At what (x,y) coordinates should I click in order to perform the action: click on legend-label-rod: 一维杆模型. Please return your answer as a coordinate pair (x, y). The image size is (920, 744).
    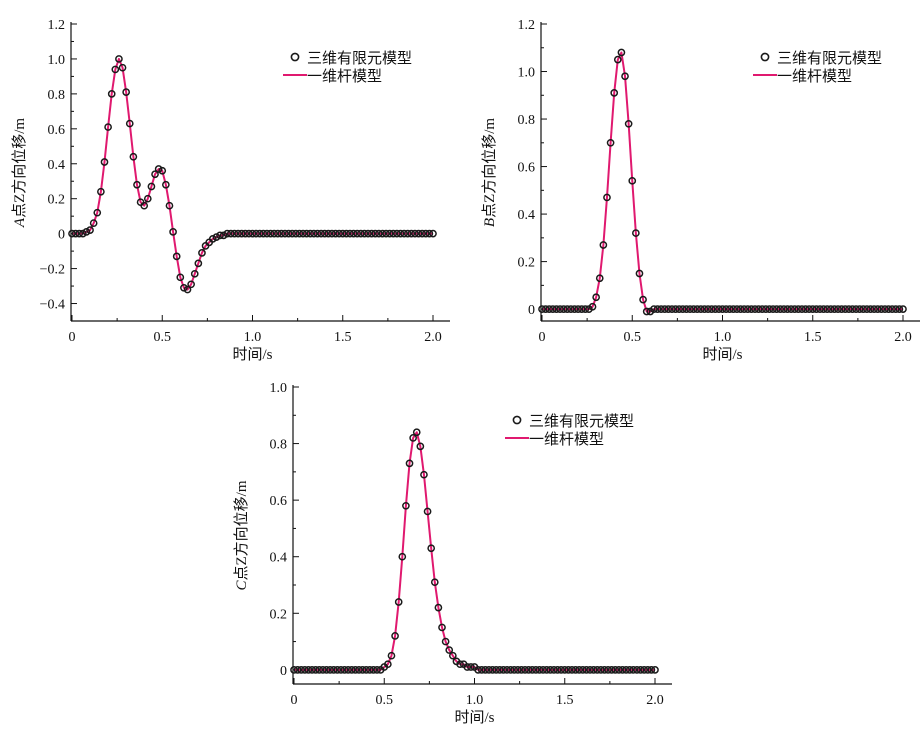
    Looking at the image, I should click on (566, 439).